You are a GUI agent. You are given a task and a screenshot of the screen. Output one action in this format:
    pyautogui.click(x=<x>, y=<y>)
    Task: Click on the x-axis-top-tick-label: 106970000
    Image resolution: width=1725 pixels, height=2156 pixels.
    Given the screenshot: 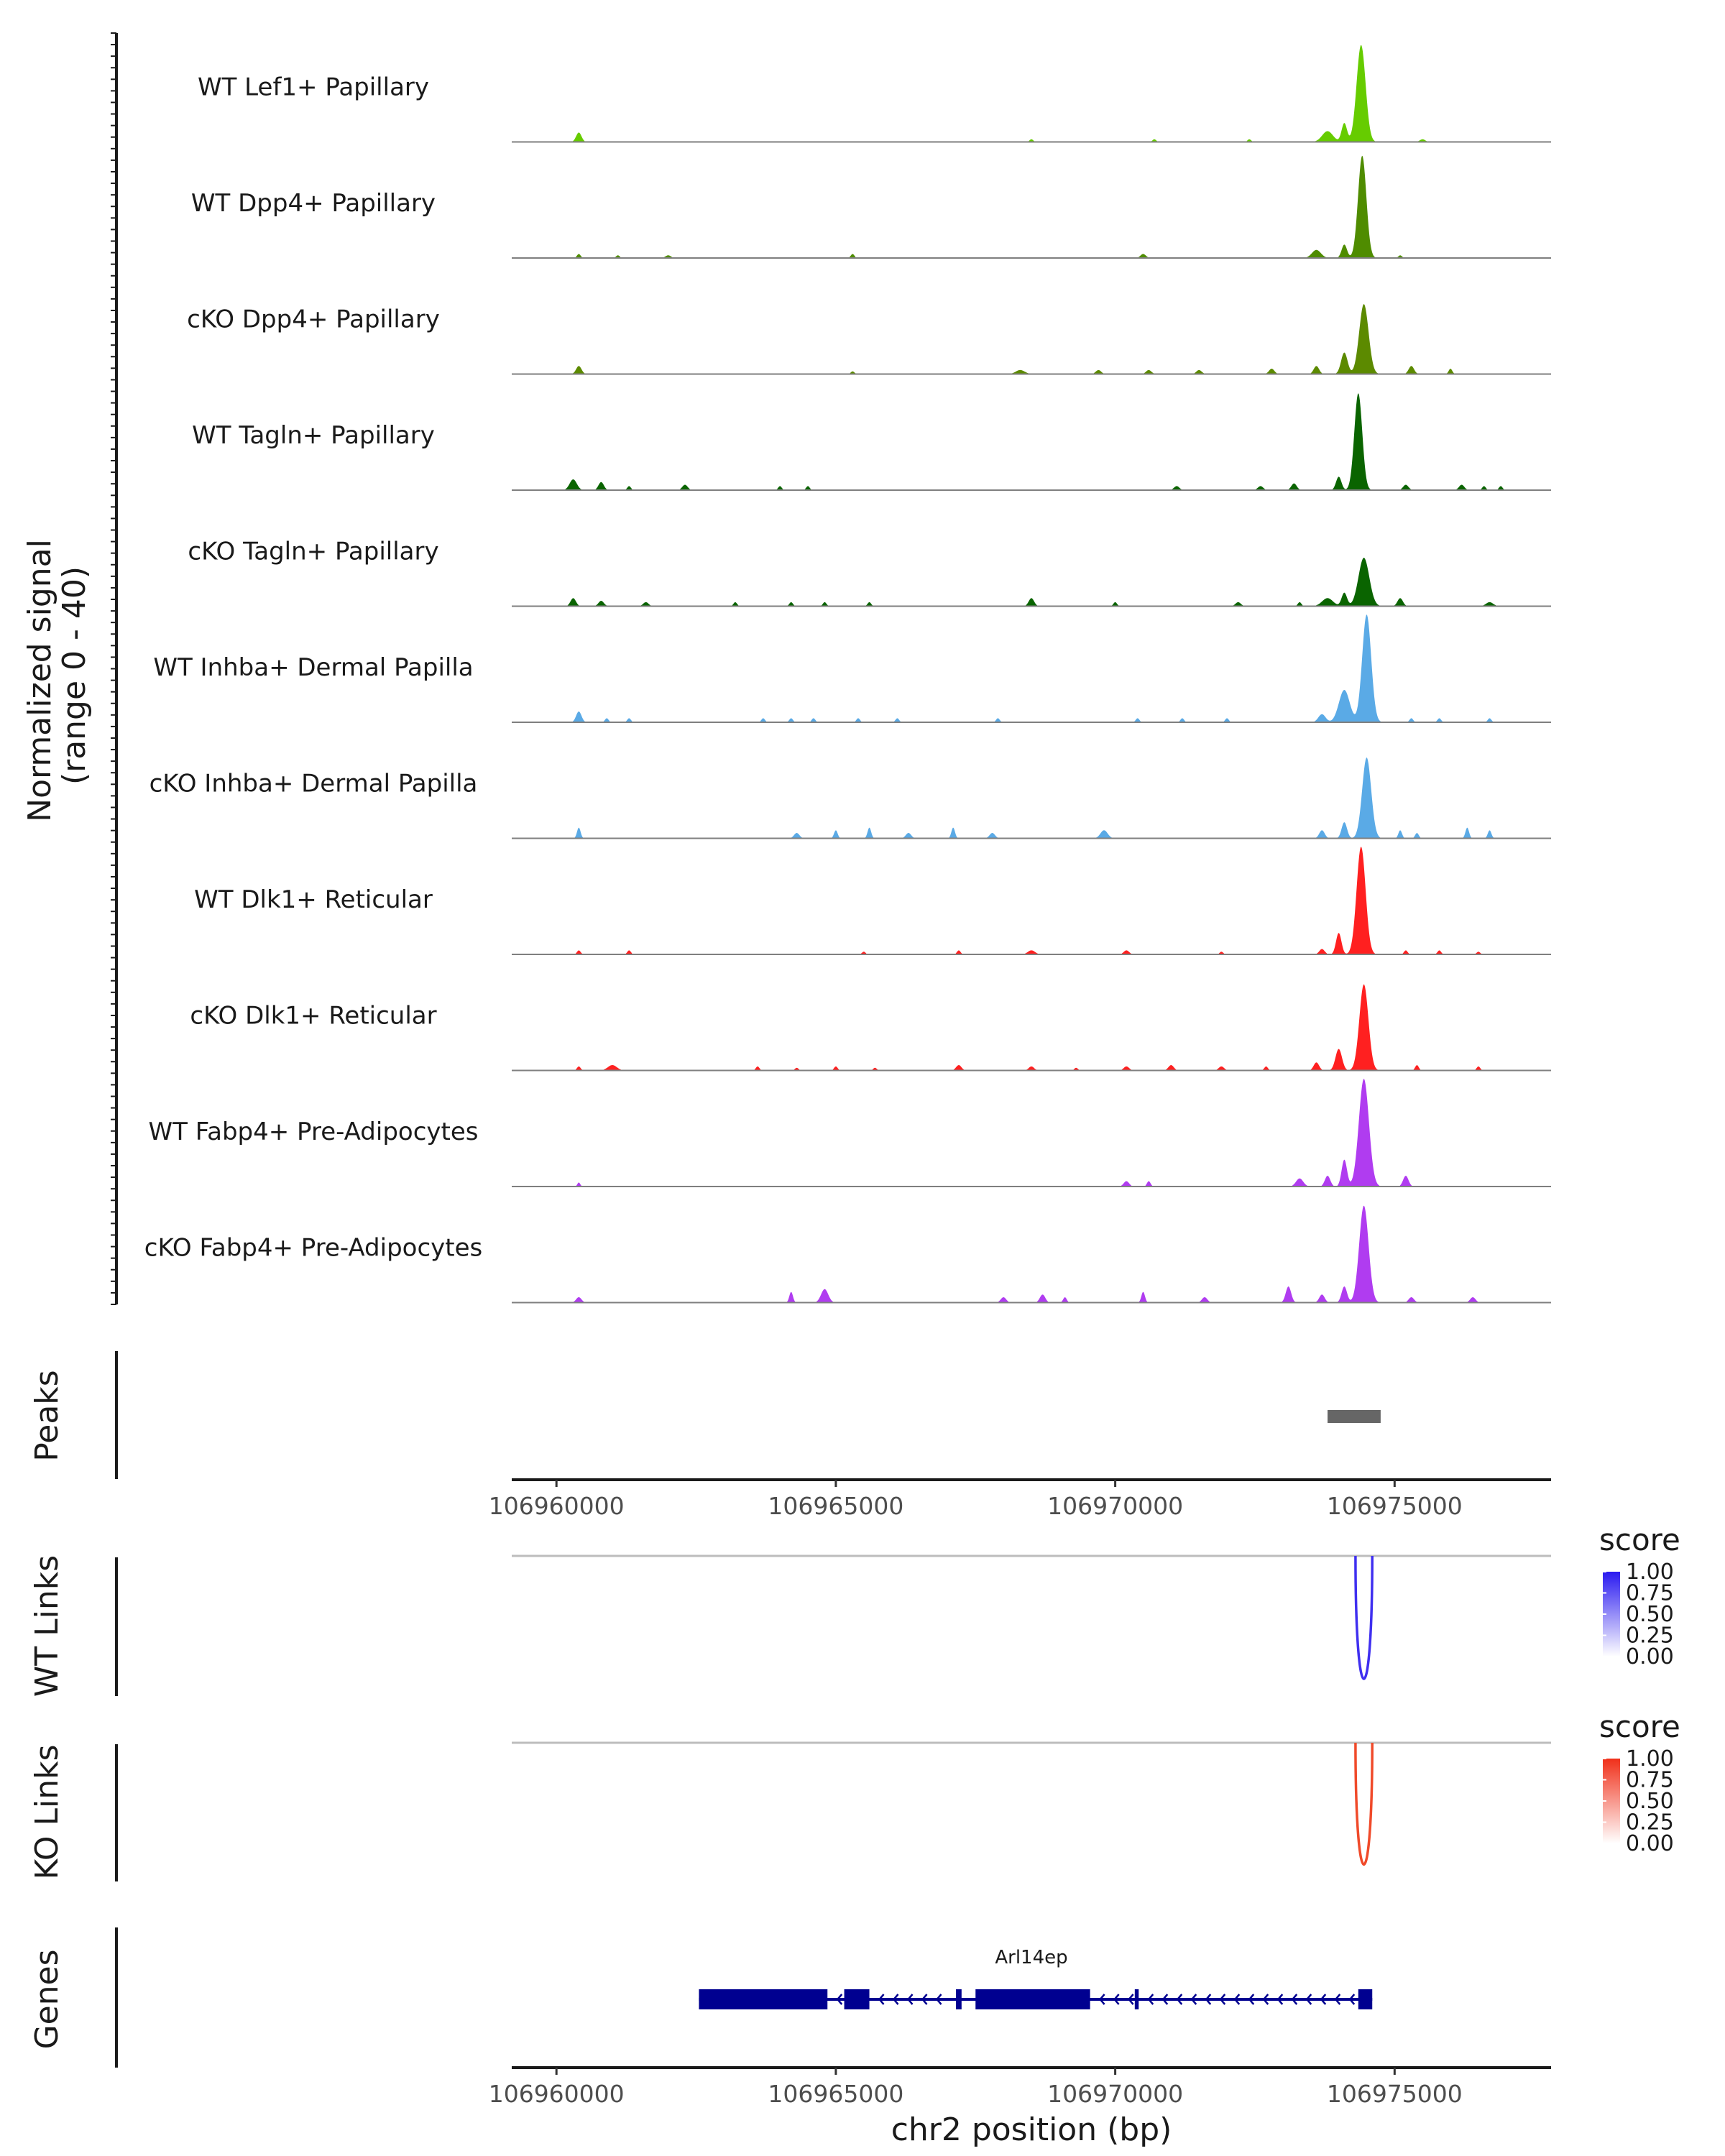 What is the action you would take?
    pyautogui.click(x=1115, y=1506)
    